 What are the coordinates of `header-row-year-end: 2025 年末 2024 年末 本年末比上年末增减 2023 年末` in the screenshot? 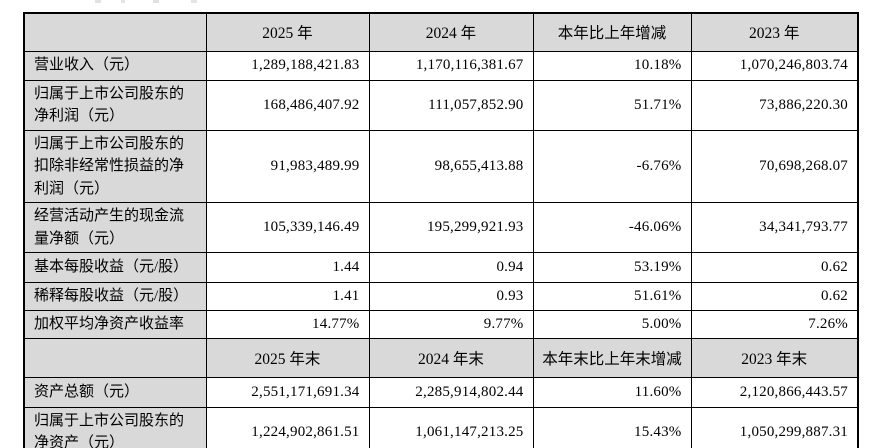 It's located at (441, 357).